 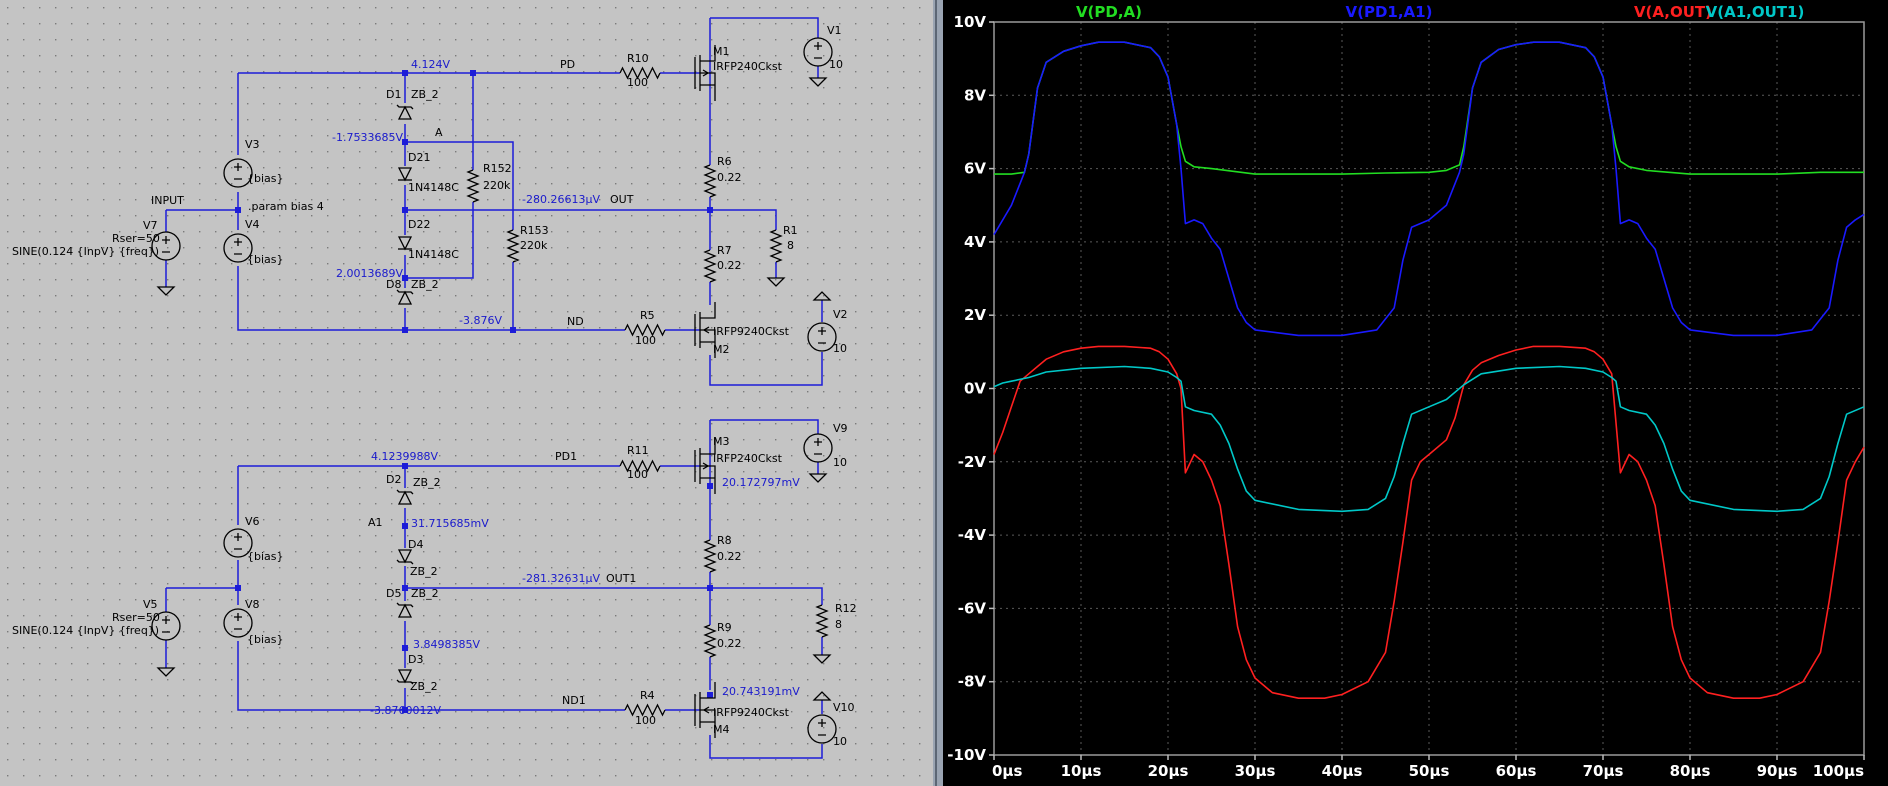 What do you see at coordinates (838, 624) in the screenshot?
I see `lbl-r12v: 8` at bounding box center [838, 624].